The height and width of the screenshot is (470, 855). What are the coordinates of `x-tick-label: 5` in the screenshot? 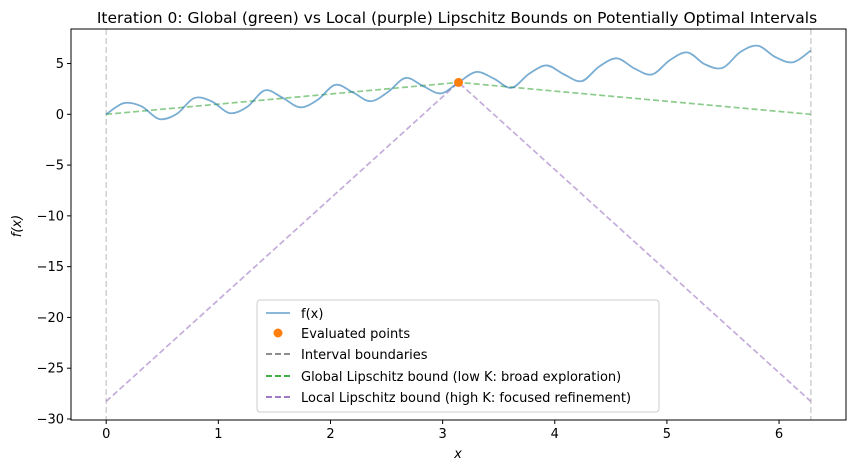 It's located at (667, 434).